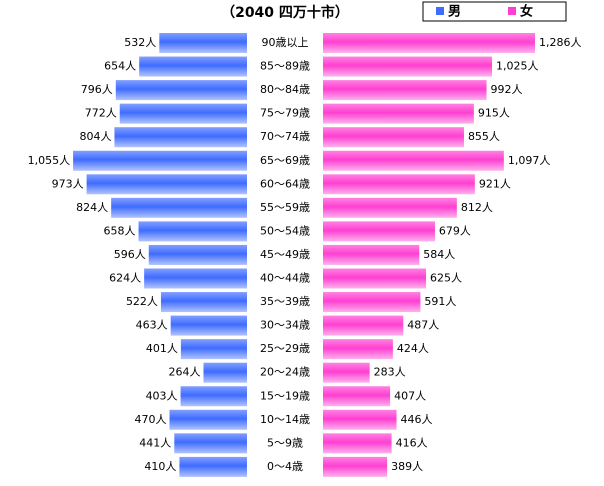 The image size is (604, 486). Describe the element at coordinates (68, 183) in the screenshot. I see `value-label: 973人` at that location.